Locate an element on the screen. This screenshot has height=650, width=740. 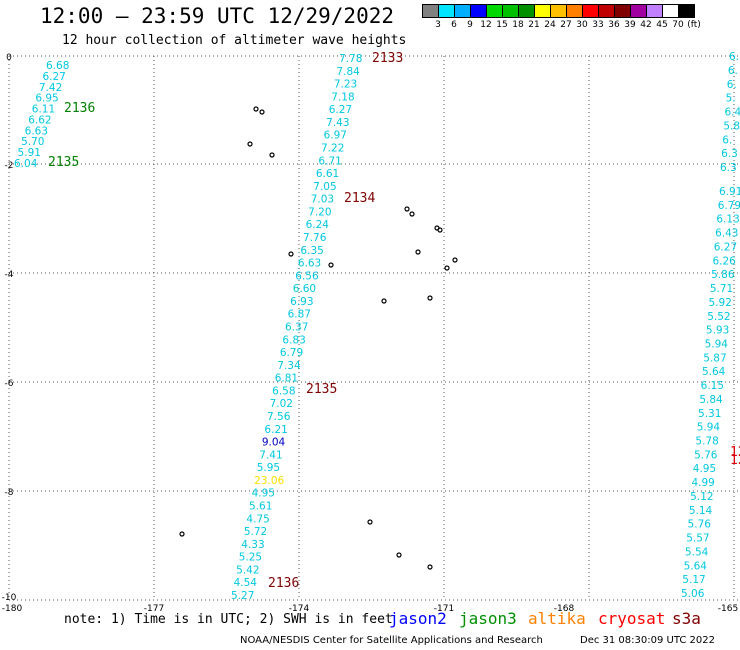
wave-height-value: 6.71 is located at coordinates (329, 161).